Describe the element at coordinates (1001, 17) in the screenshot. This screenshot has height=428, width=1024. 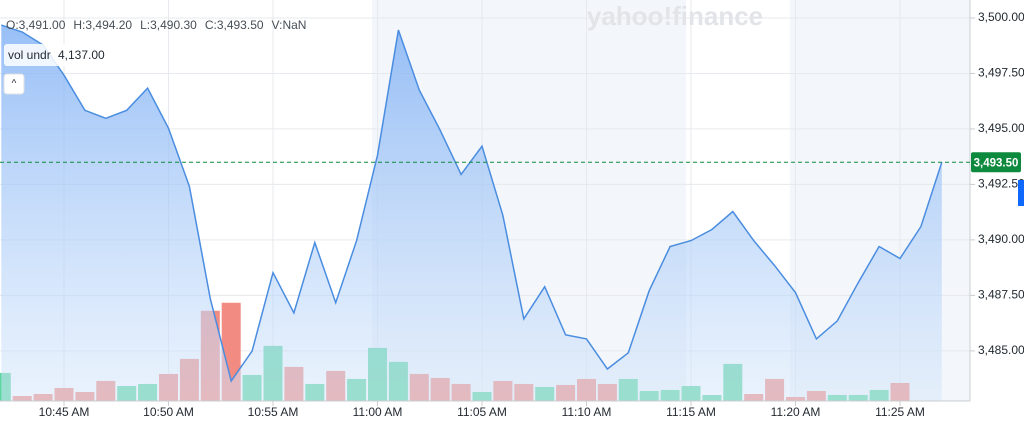
I see `y-tick-label: 3,500.00` at that location.